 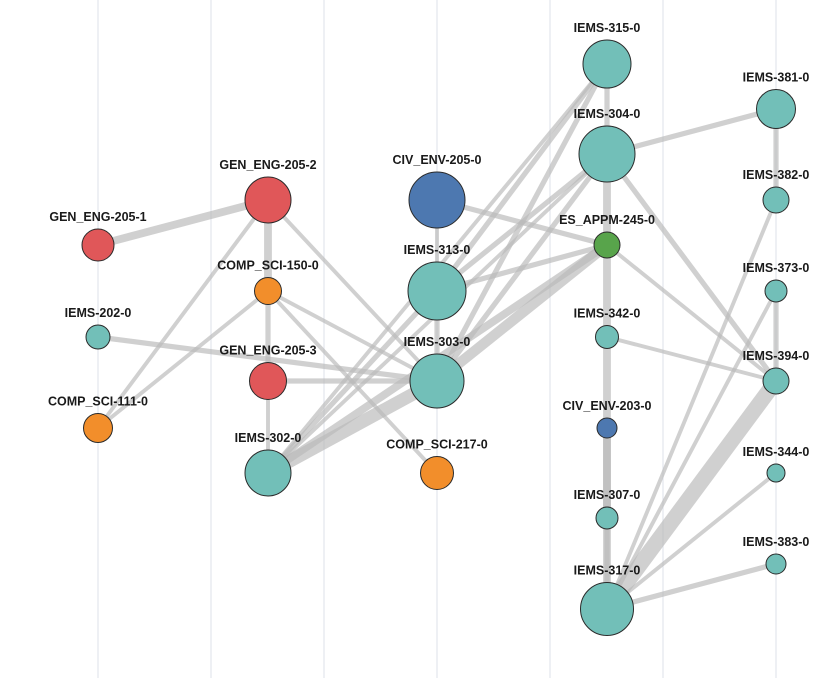 I want to click on edge-IEMS-302-0--IEMS-313-0, so click(x=352, y=382).